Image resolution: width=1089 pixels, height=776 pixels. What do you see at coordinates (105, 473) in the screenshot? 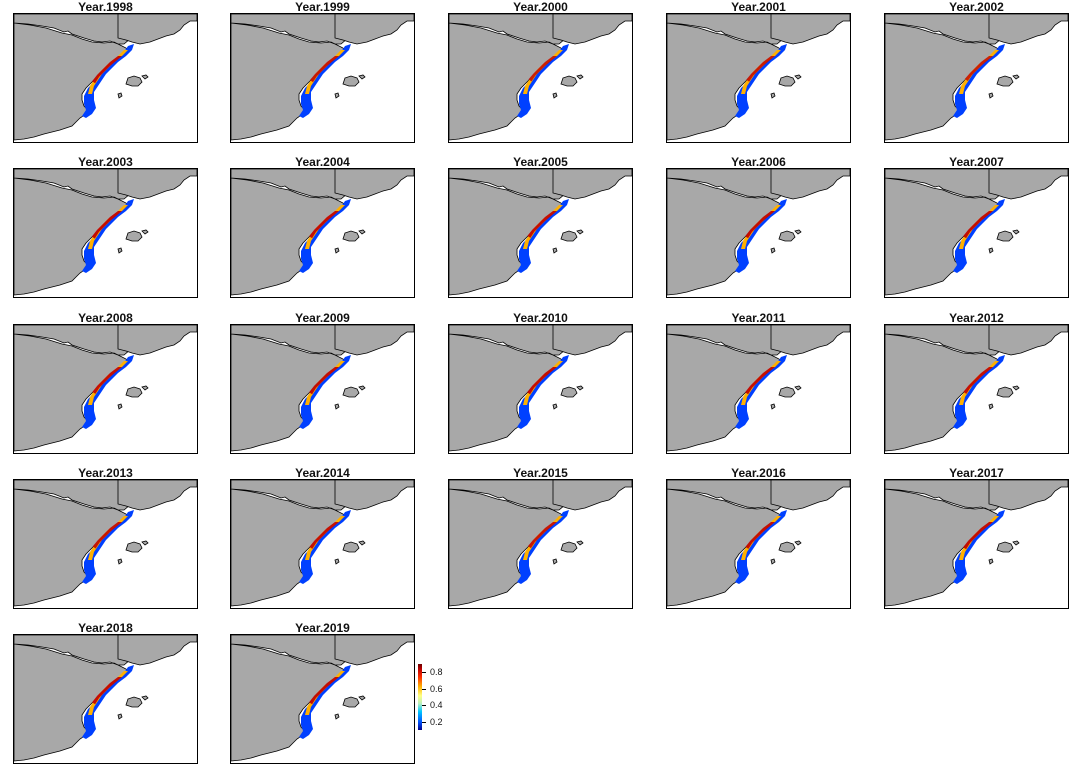
I see `panel-title: Year.2013` at bounding box center [105, 473].